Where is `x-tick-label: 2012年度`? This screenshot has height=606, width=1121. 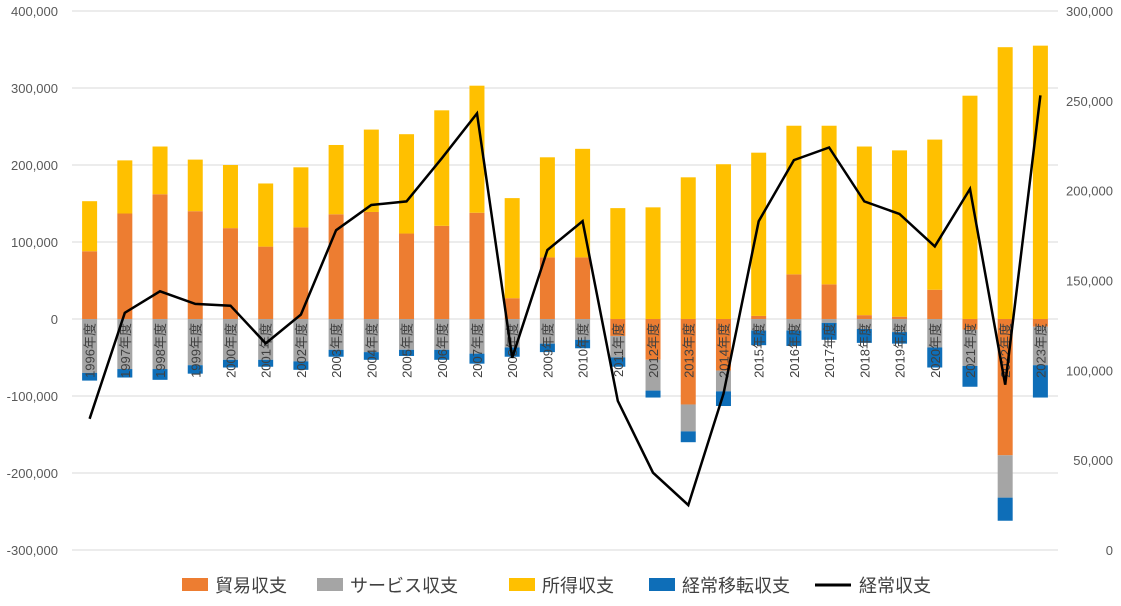
x-tick-label: 2012年度 is located at coordinates (653, 350).